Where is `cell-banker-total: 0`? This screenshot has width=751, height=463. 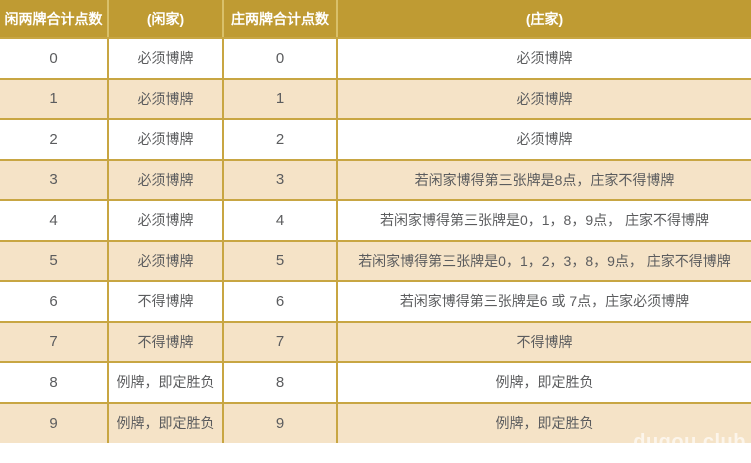 cell-banker-total: 0 is located at coordinates (280, 58).